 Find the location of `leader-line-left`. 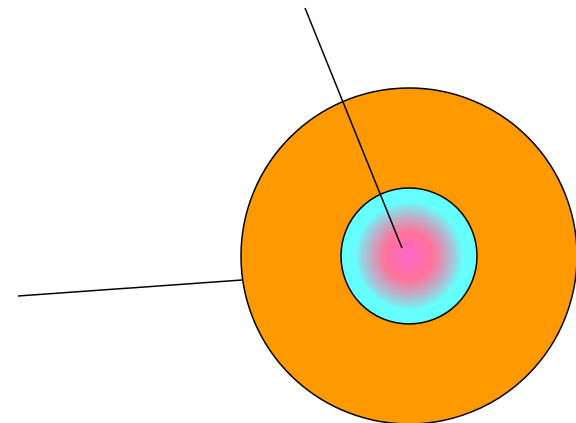

leader-line-left is located at coordinates (130, 288).